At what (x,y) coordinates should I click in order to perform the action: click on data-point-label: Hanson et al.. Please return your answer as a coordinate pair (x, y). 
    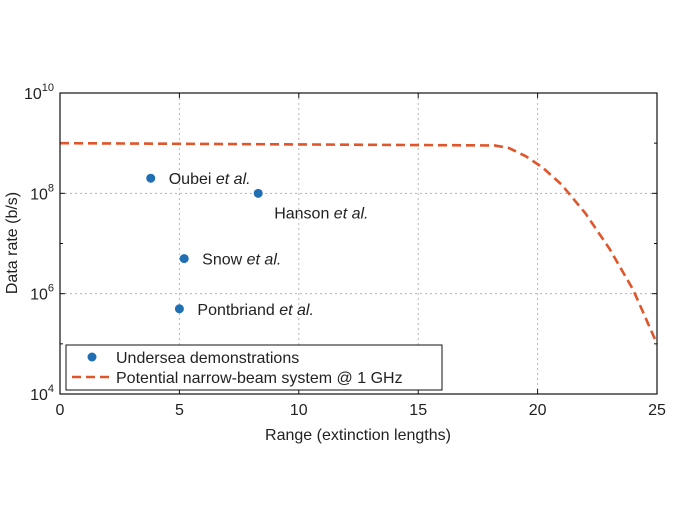
    Looking at the image, I should click on (321, 213).